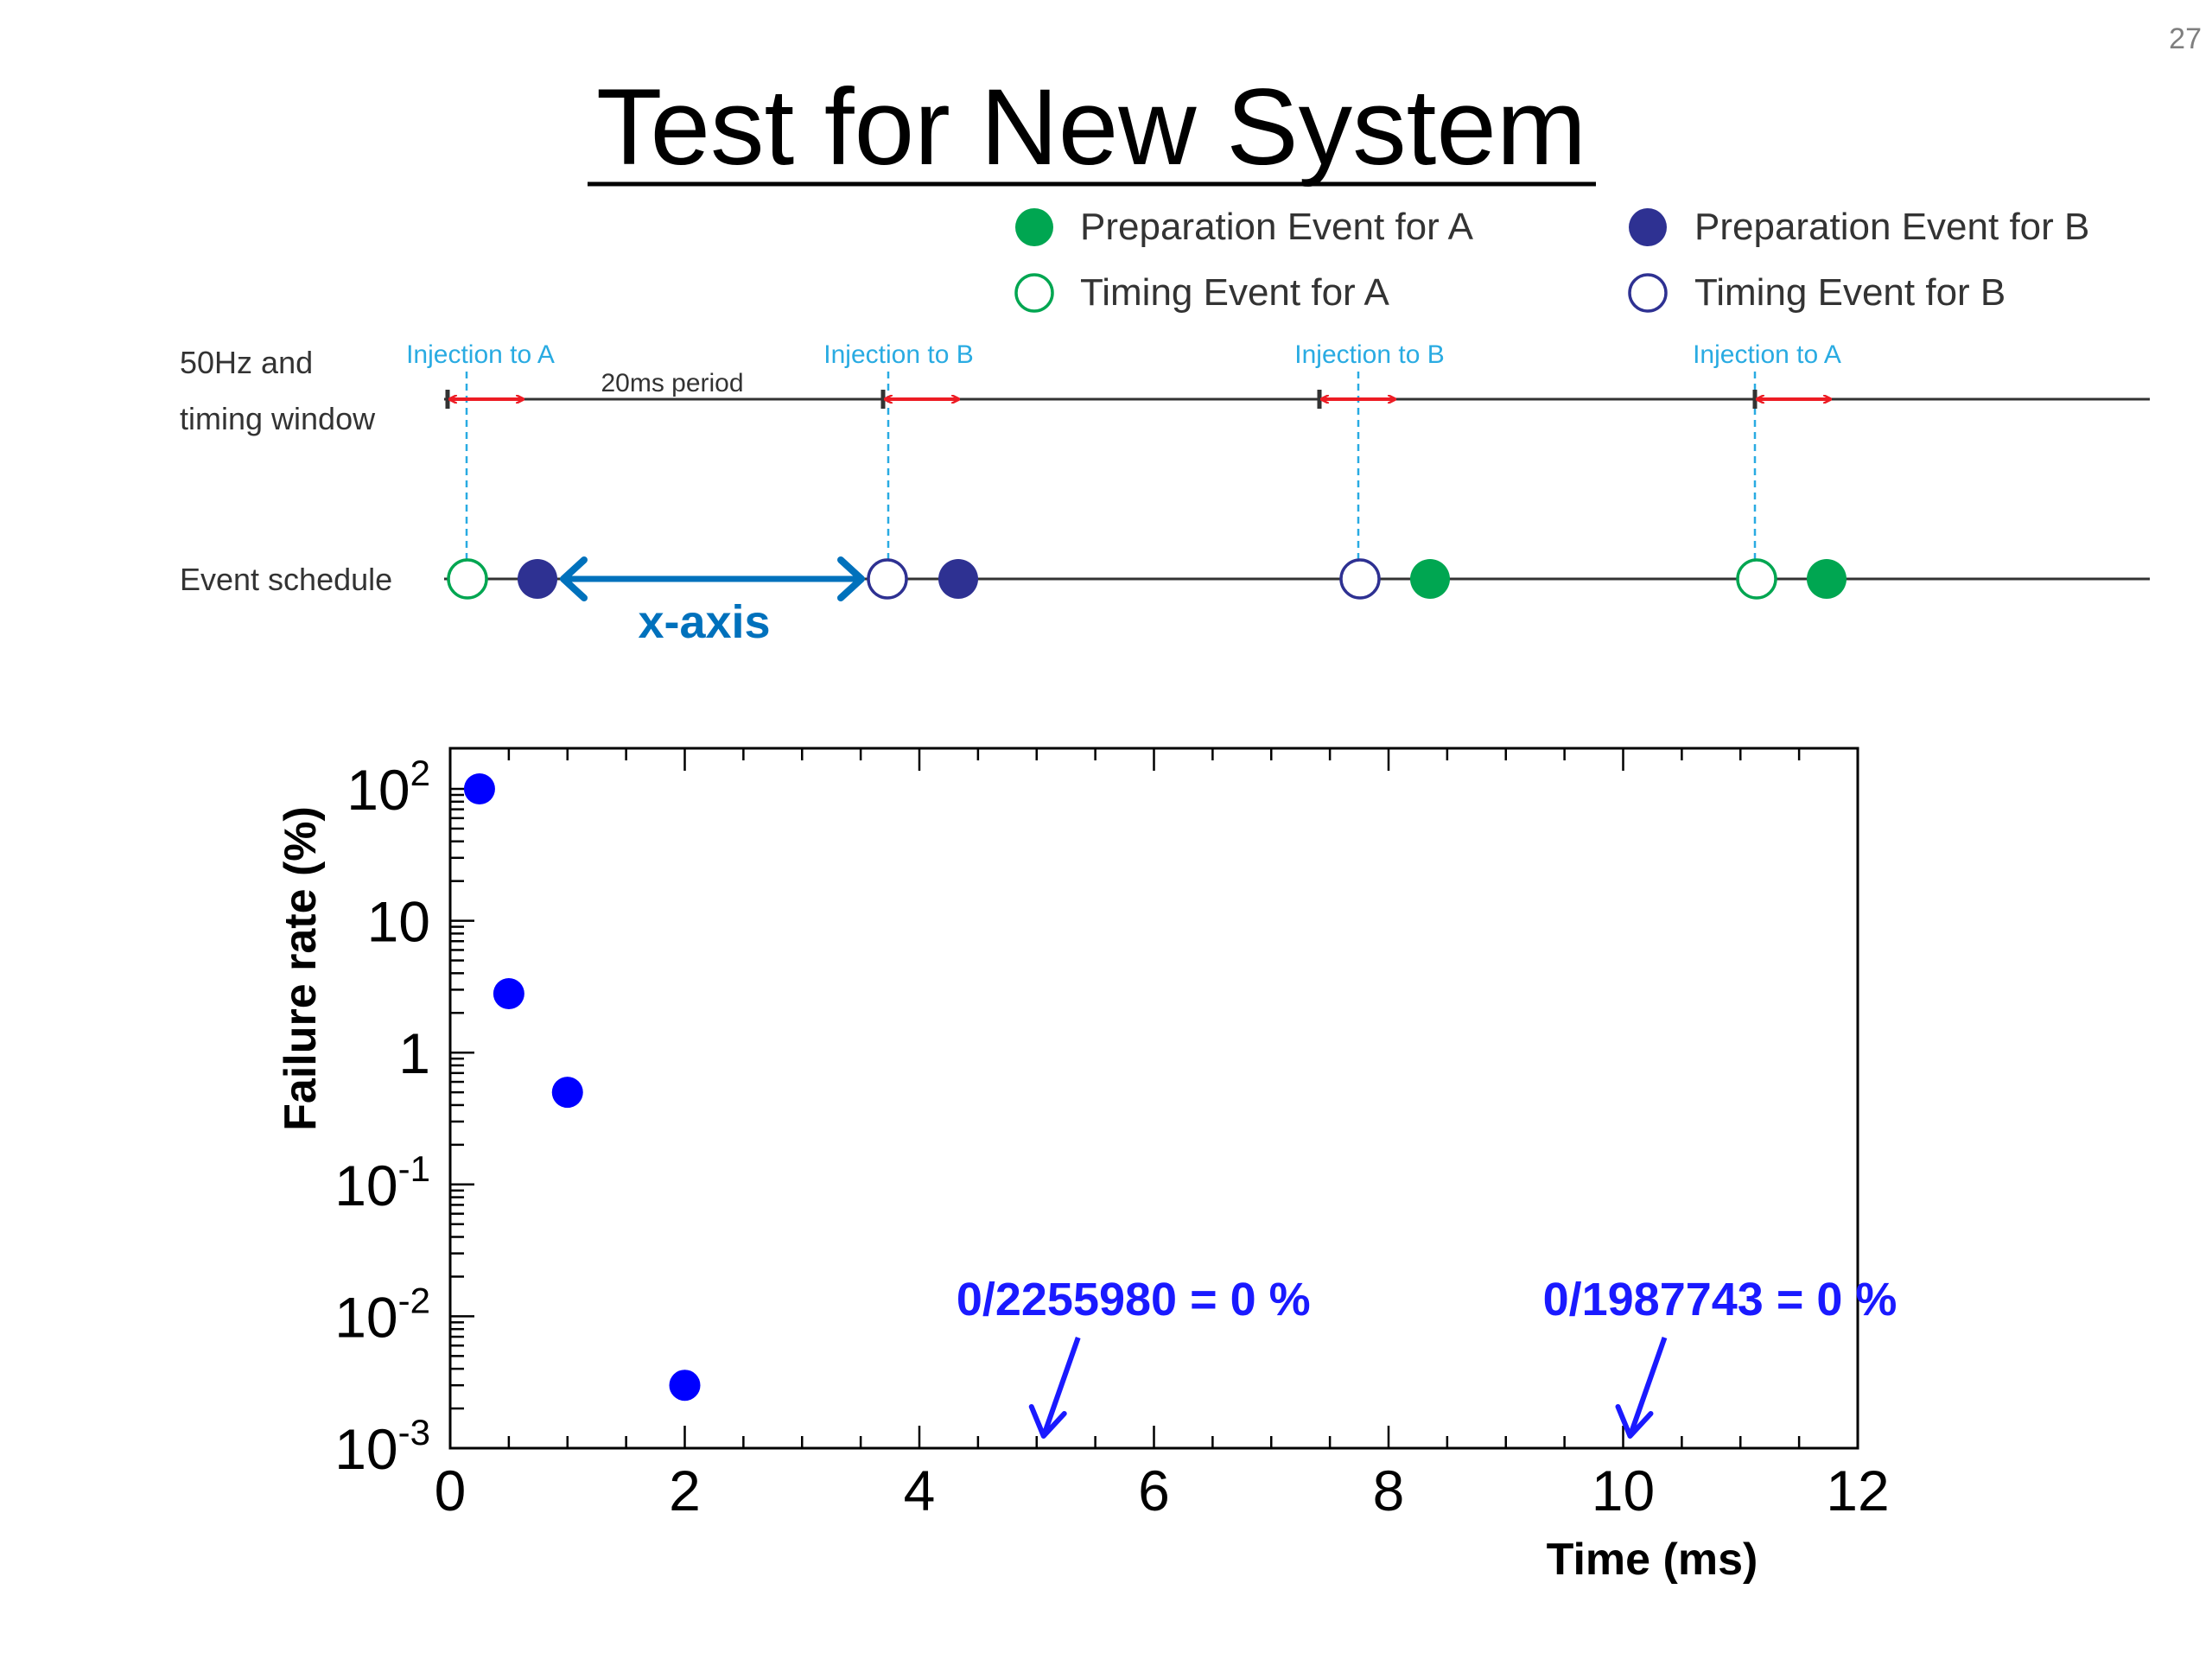 The height and width of the screenshot is (1659, 2212). Describe the element at coordinates (398, 922) in the screenshot. I see `y-tick-label: 10` at that location.